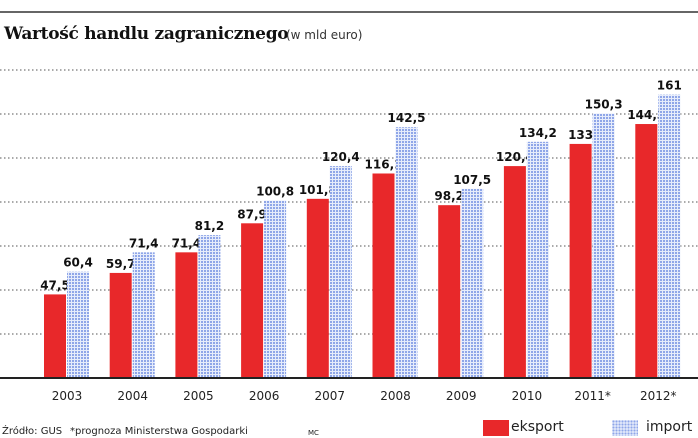 The height and width of the screenshot is (438, 698). What do you see at coordinates (407, 118) in the screenshot?
I see `data-label-import: 142,5` at bounding box center [407, 118].